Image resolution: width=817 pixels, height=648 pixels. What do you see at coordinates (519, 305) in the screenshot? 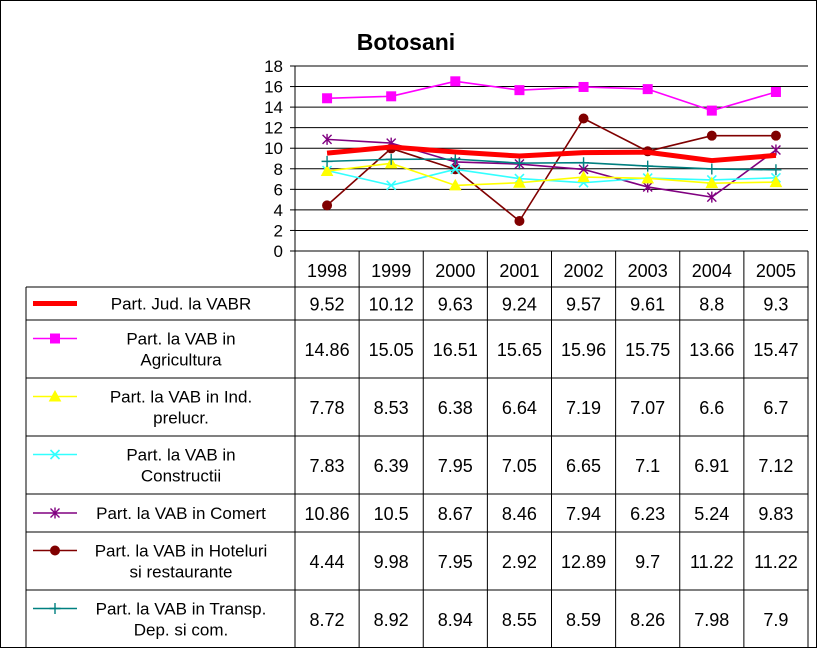
I see `data-label: 9.24` at bounding box center [519, 305].